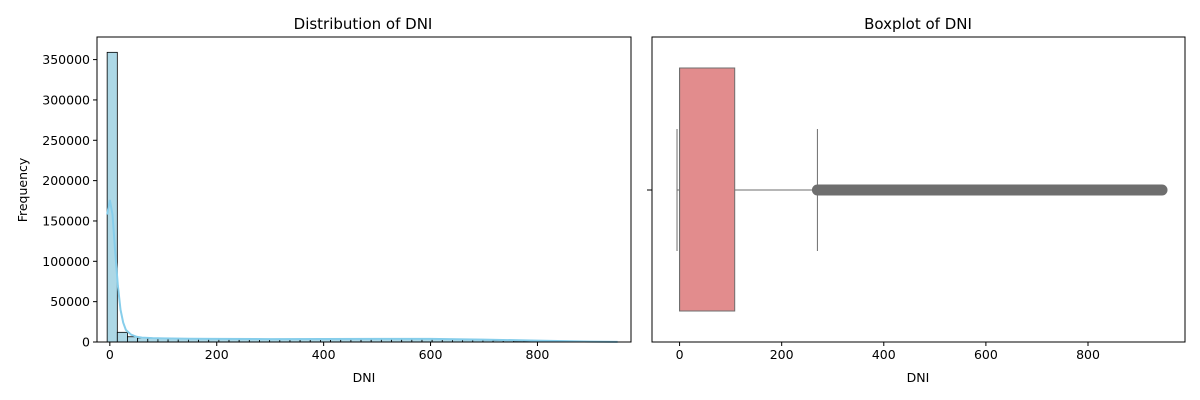  What do you see at coordinates (66, 180) in the screenshot?
I see `y-tick-label: 200000` at bounding box center [66, 180].